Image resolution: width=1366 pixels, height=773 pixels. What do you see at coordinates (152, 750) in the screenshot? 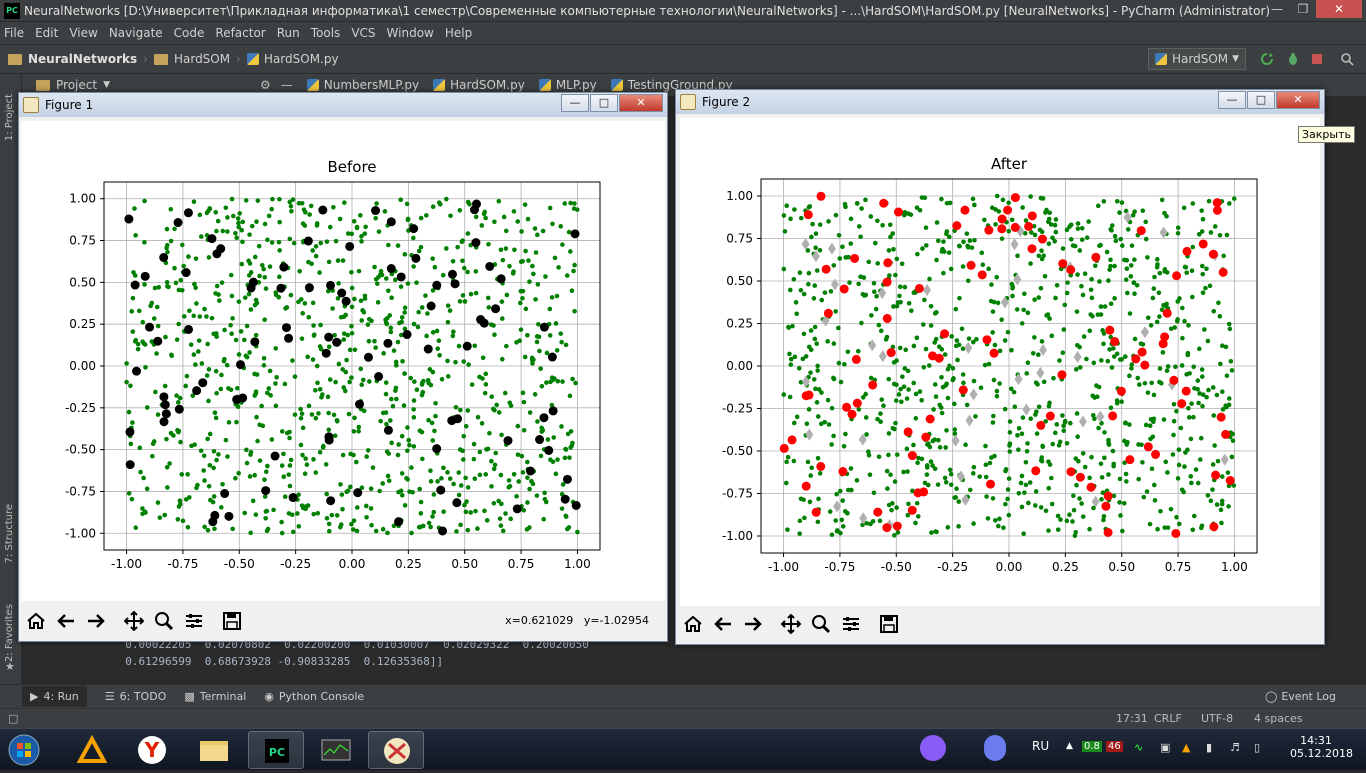
I see `taskbar-yandex-browser-icon: Y` at bounding box center [152, 750].